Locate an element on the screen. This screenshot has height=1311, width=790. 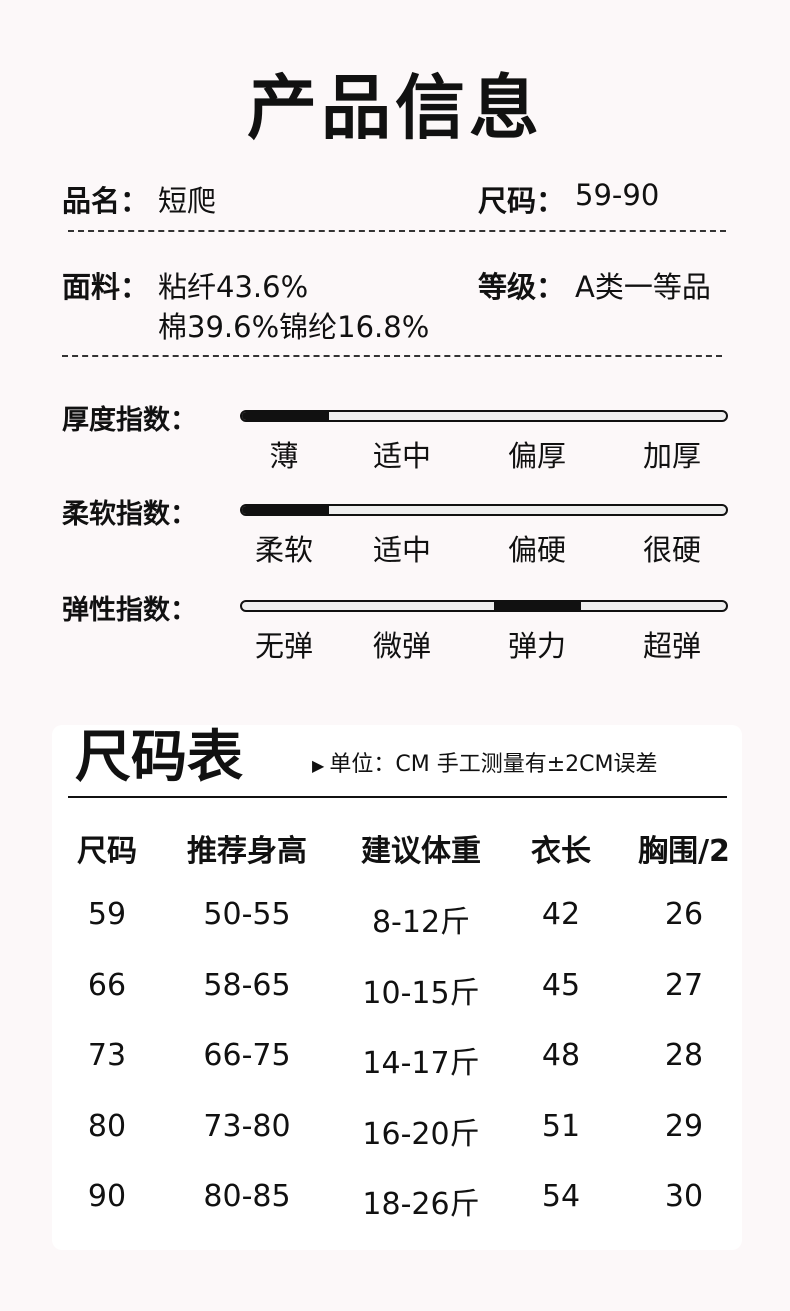
index-level: 偏厚 is located at coordinates (537, 456).